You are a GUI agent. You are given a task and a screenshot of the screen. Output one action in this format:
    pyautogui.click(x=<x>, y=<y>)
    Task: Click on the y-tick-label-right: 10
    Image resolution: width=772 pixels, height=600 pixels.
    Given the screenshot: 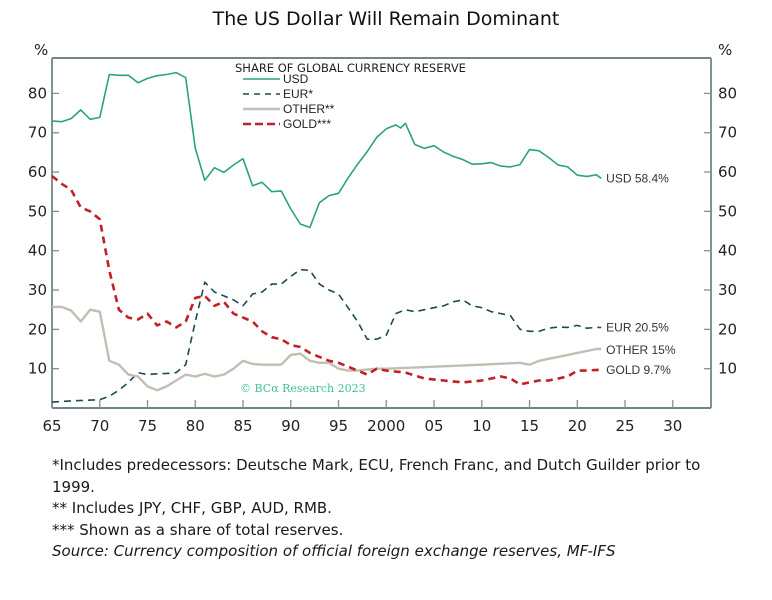 What is the action you would take?
    pyautogui.click(x=727, y=369)
    